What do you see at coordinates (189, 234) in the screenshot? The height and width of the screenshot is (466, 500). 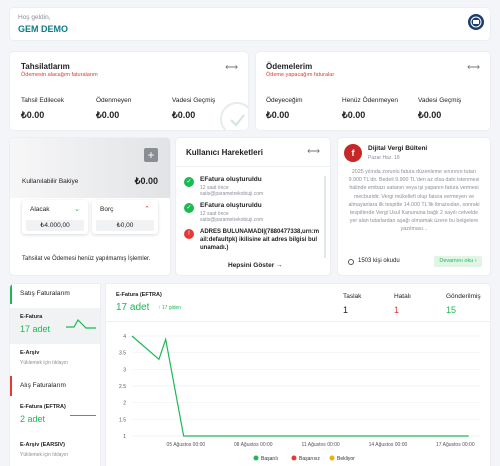 I see `error-circle-icon: !` at bounding box center [189, 234].